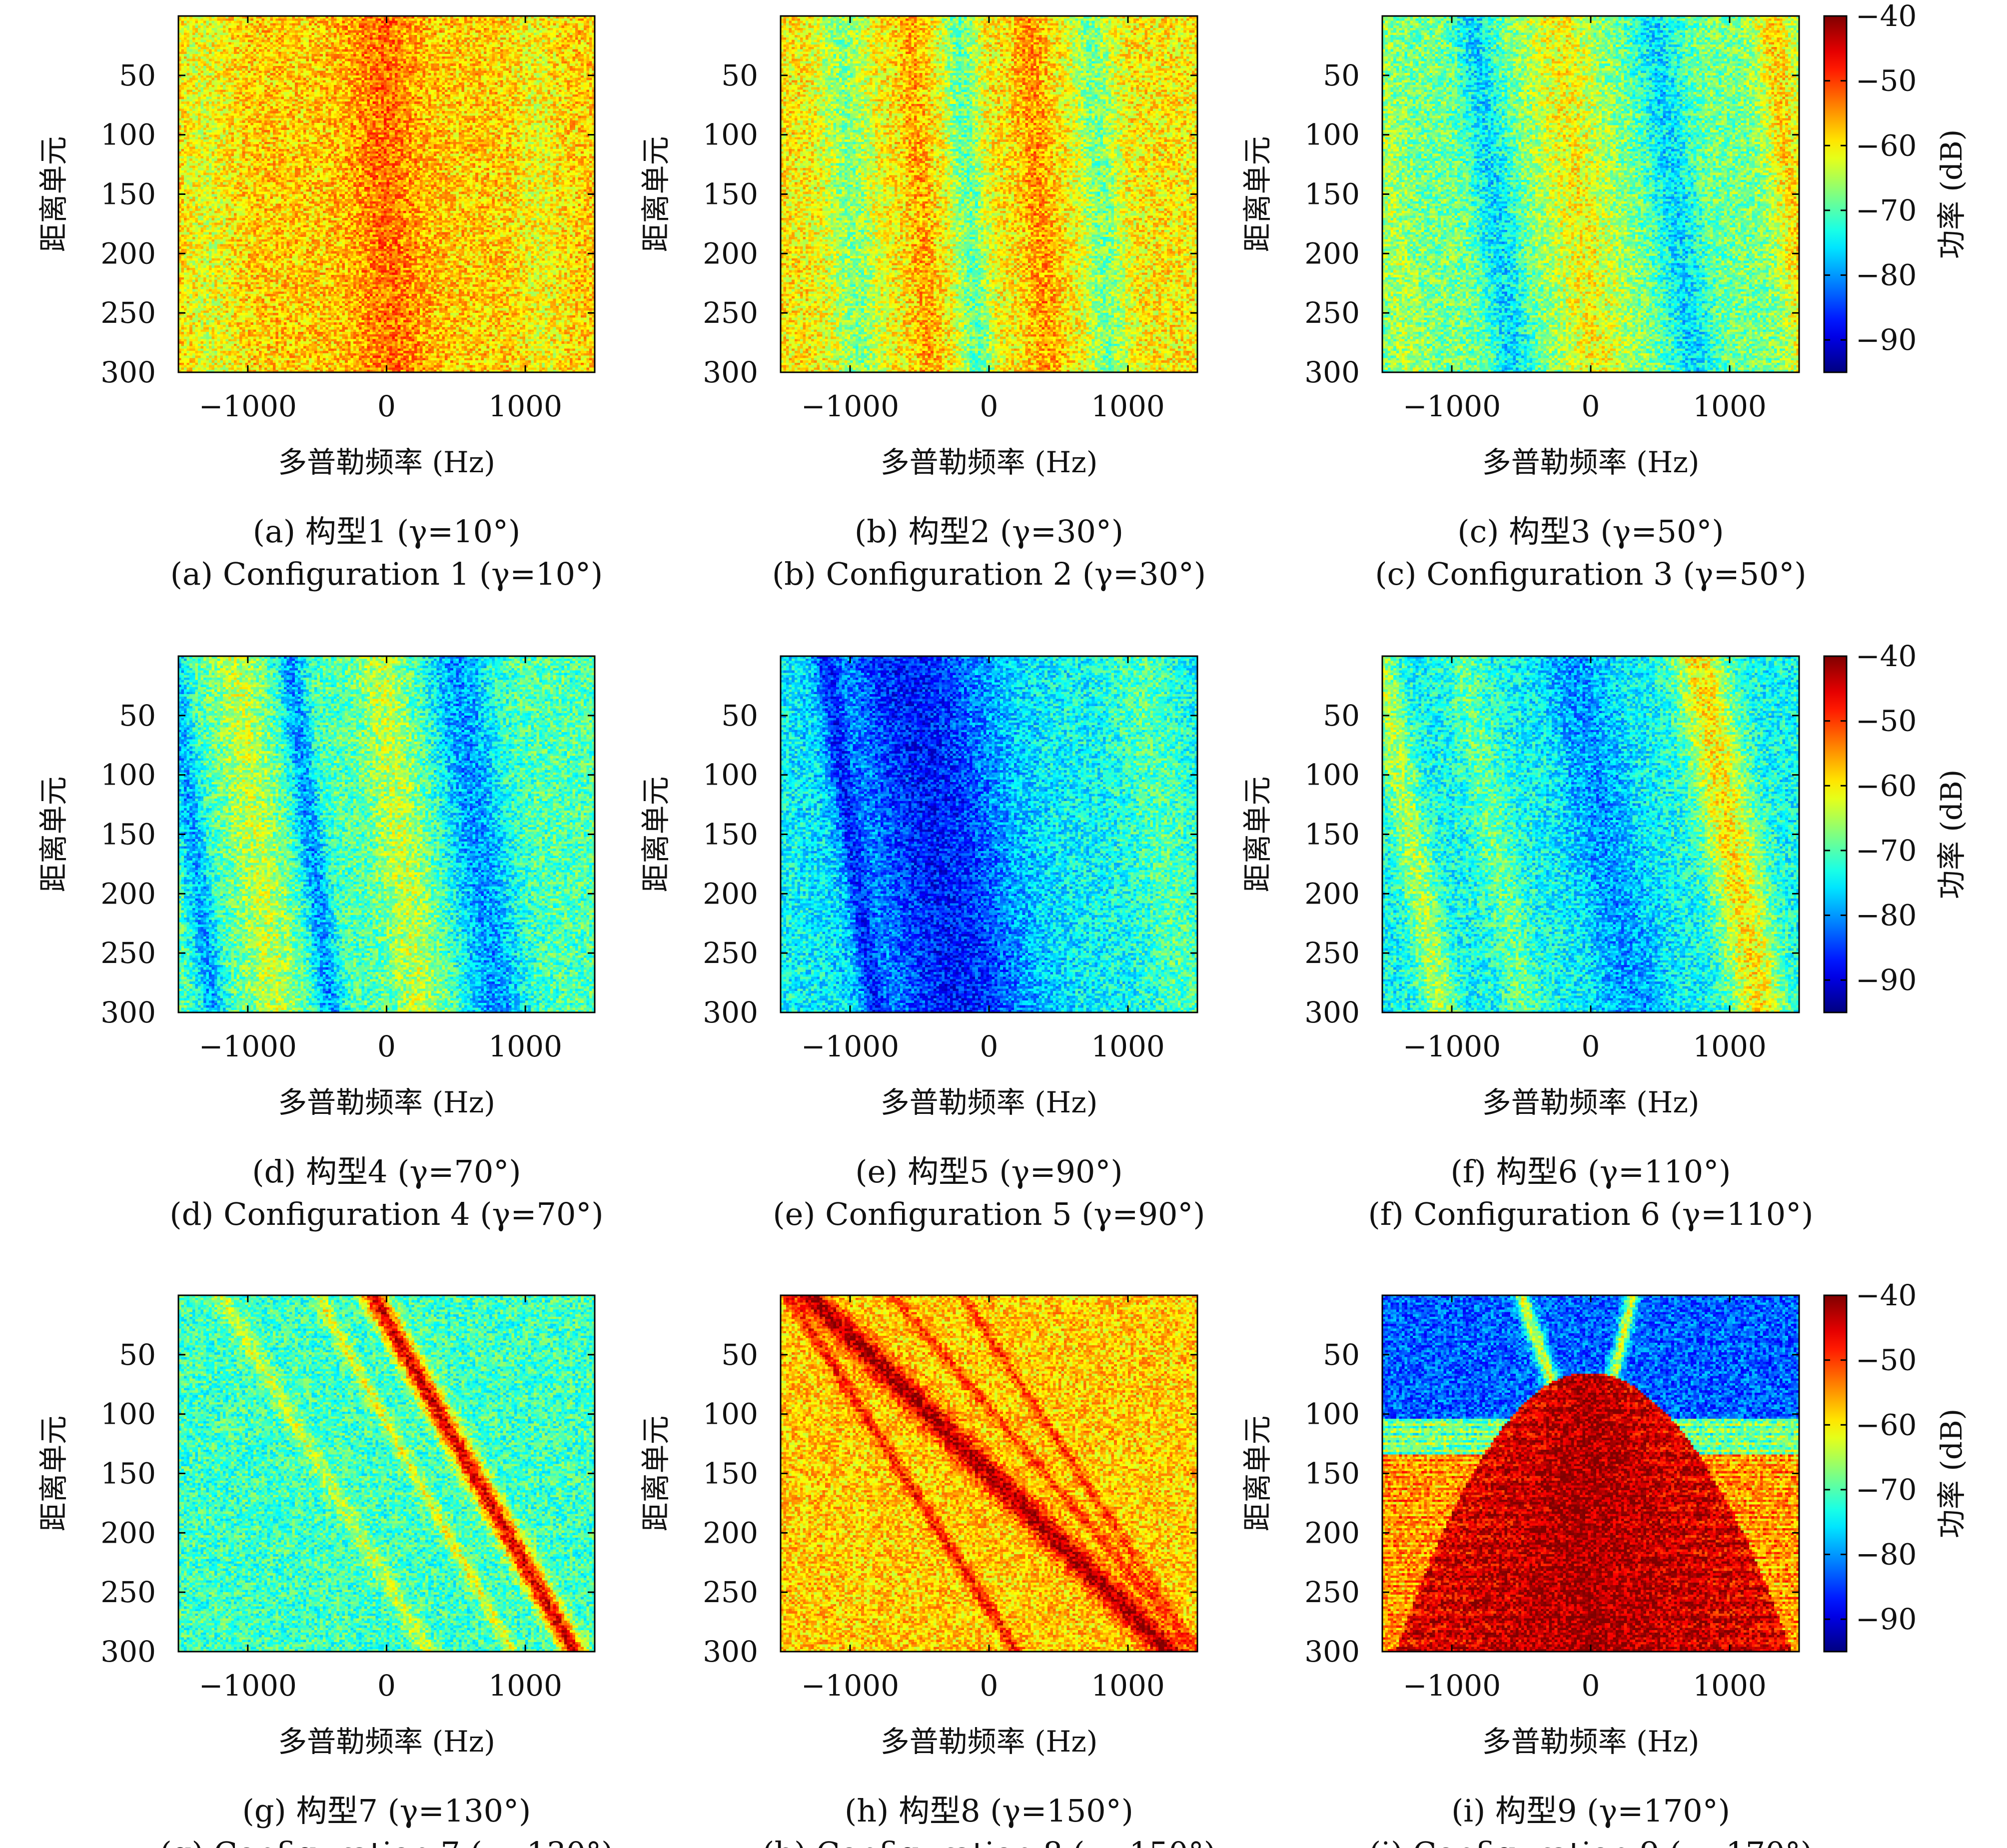  What do you see at coordinates (386, 1811) in the screenshot?
I see `caption-cn: (g) 构型7 (γ=130°)` at bounding box center [386, 1811].